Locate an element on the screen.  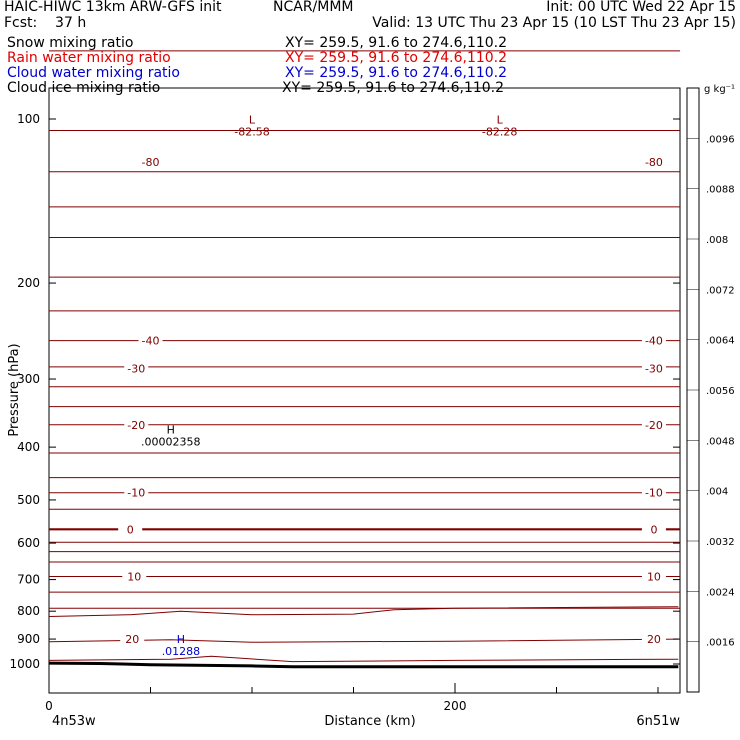
isotherm-label-13: 10 is located at coordinates (654, 577).